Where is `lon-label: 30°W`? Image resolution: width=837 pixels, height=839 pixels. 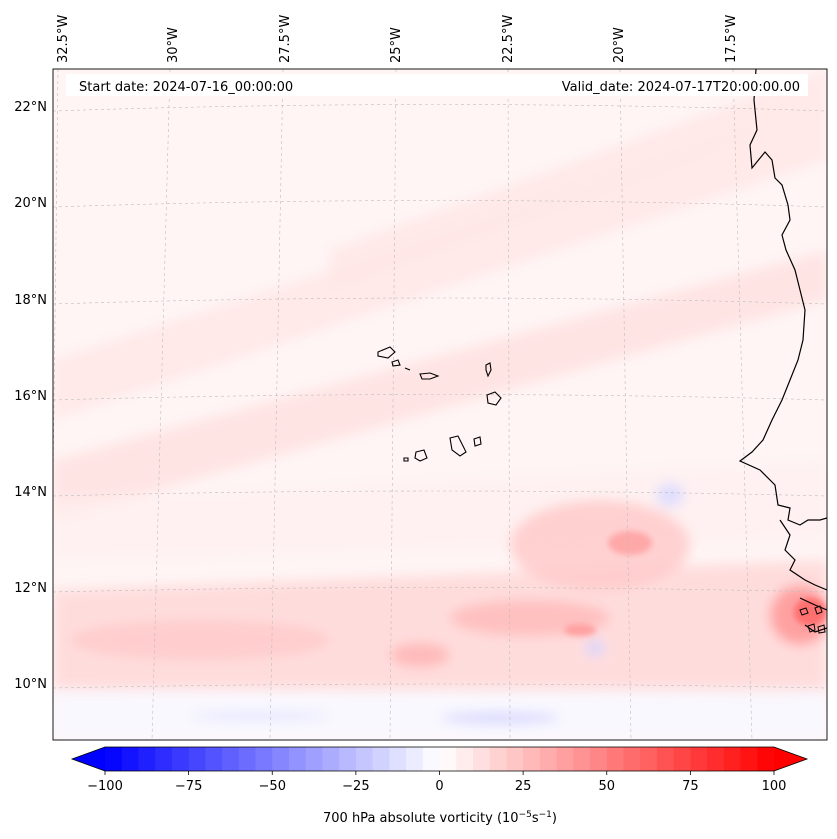 lon-label: 30°W is located at coordinates (173, 45).